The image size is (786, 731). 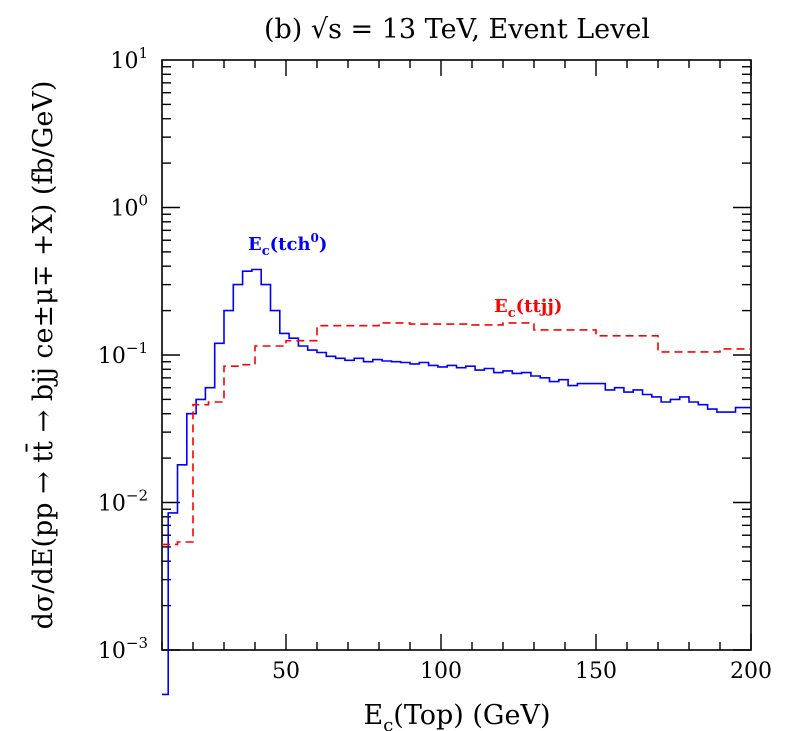 What do you see at coordinates (528, 308) in the screenshot?
I see `label-ttjj: Ec(ttjj)` at bounding box center [528, 308].